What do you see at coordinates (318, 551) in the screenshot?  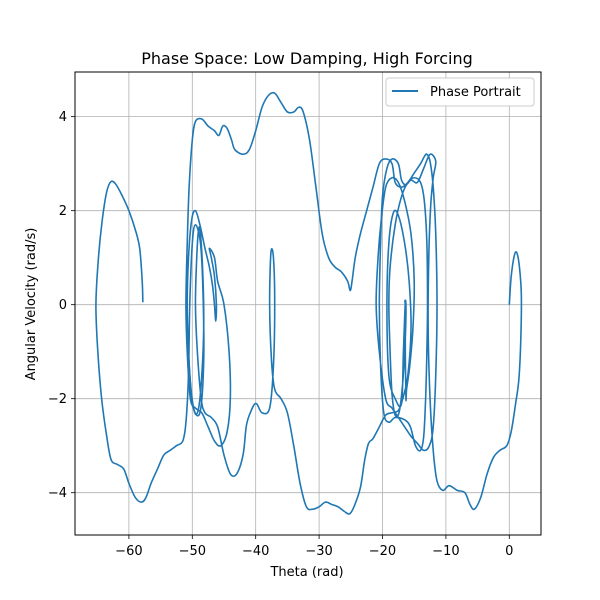 I see `x-tick-label: −30` at bounding box center [318, 551].